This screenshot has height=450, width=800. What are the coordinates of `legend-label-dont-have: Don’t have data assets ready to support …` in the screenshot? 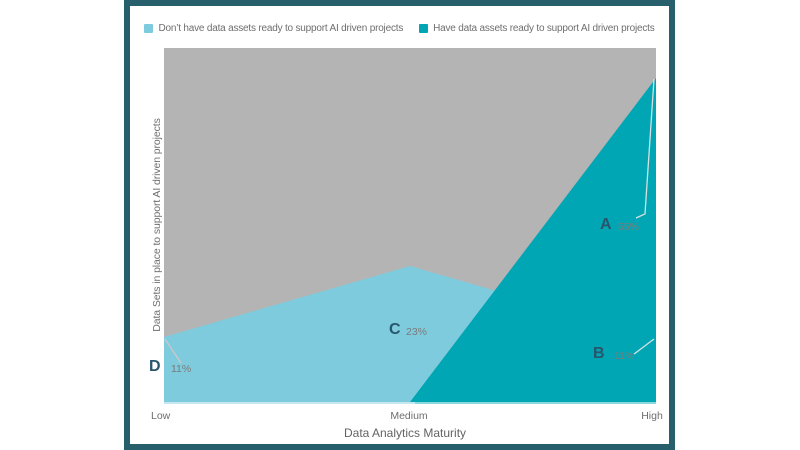 It's located at (281, 28).